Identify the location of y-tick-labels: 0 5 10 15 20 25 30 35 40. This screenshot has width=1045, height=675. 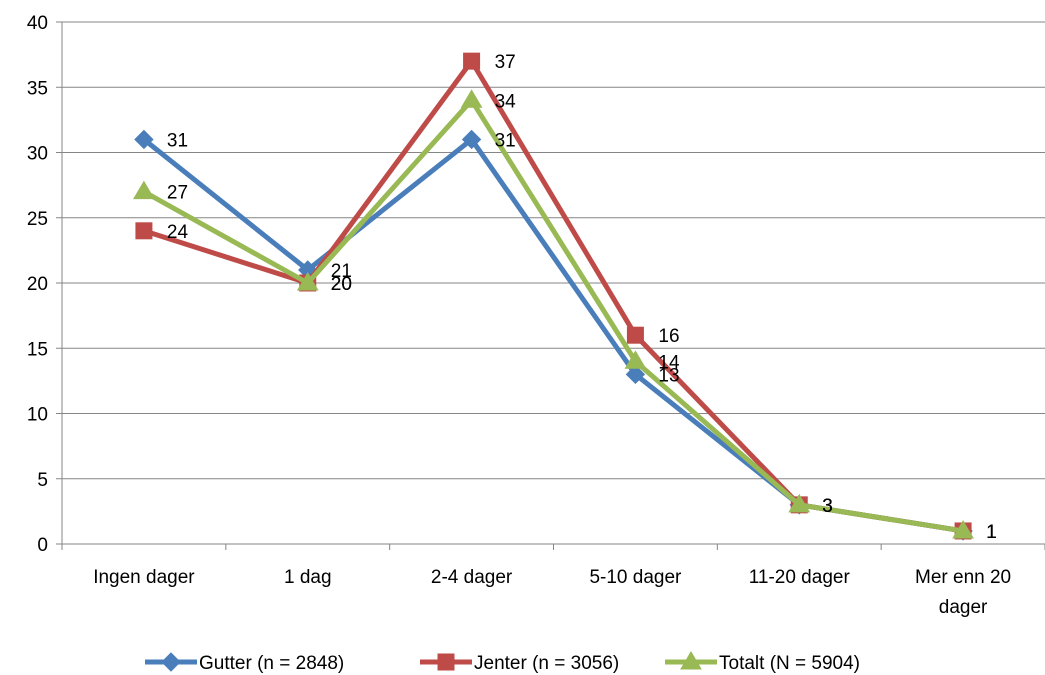
(37, 284).